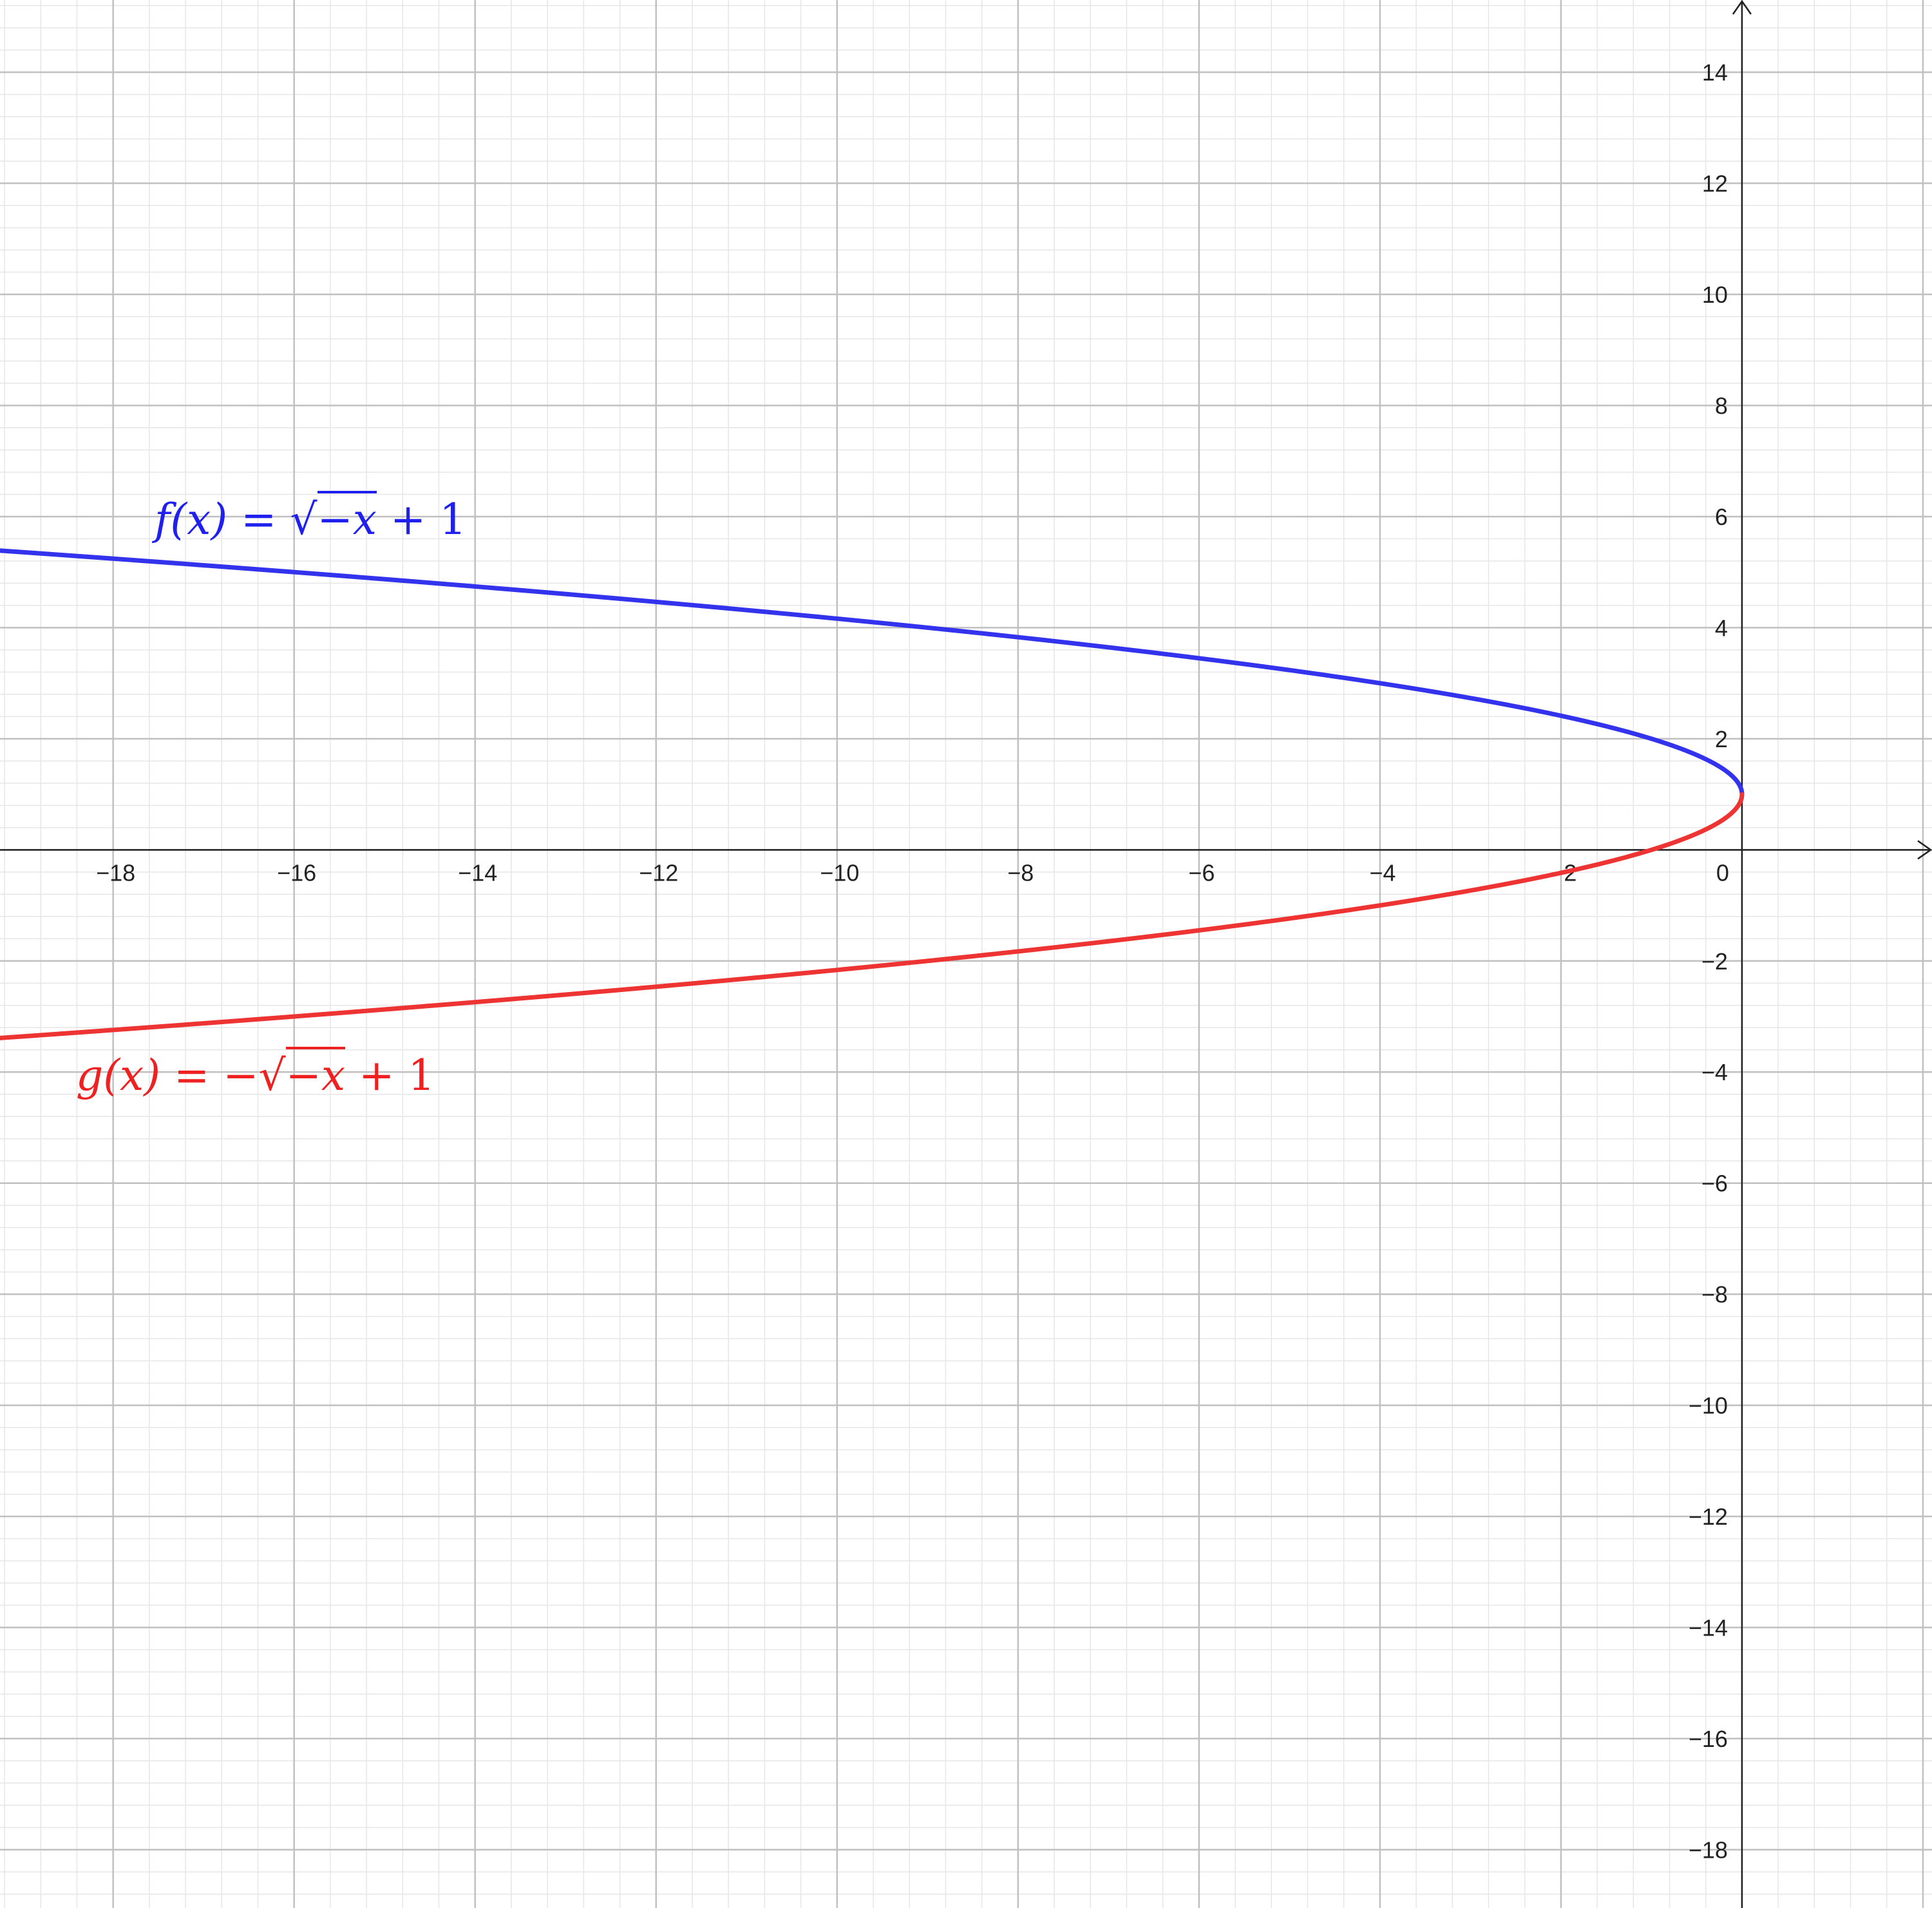  Describe the element at coordinates (658, 872) in the screenshot. I see `x-tick-label: −12` at that location.